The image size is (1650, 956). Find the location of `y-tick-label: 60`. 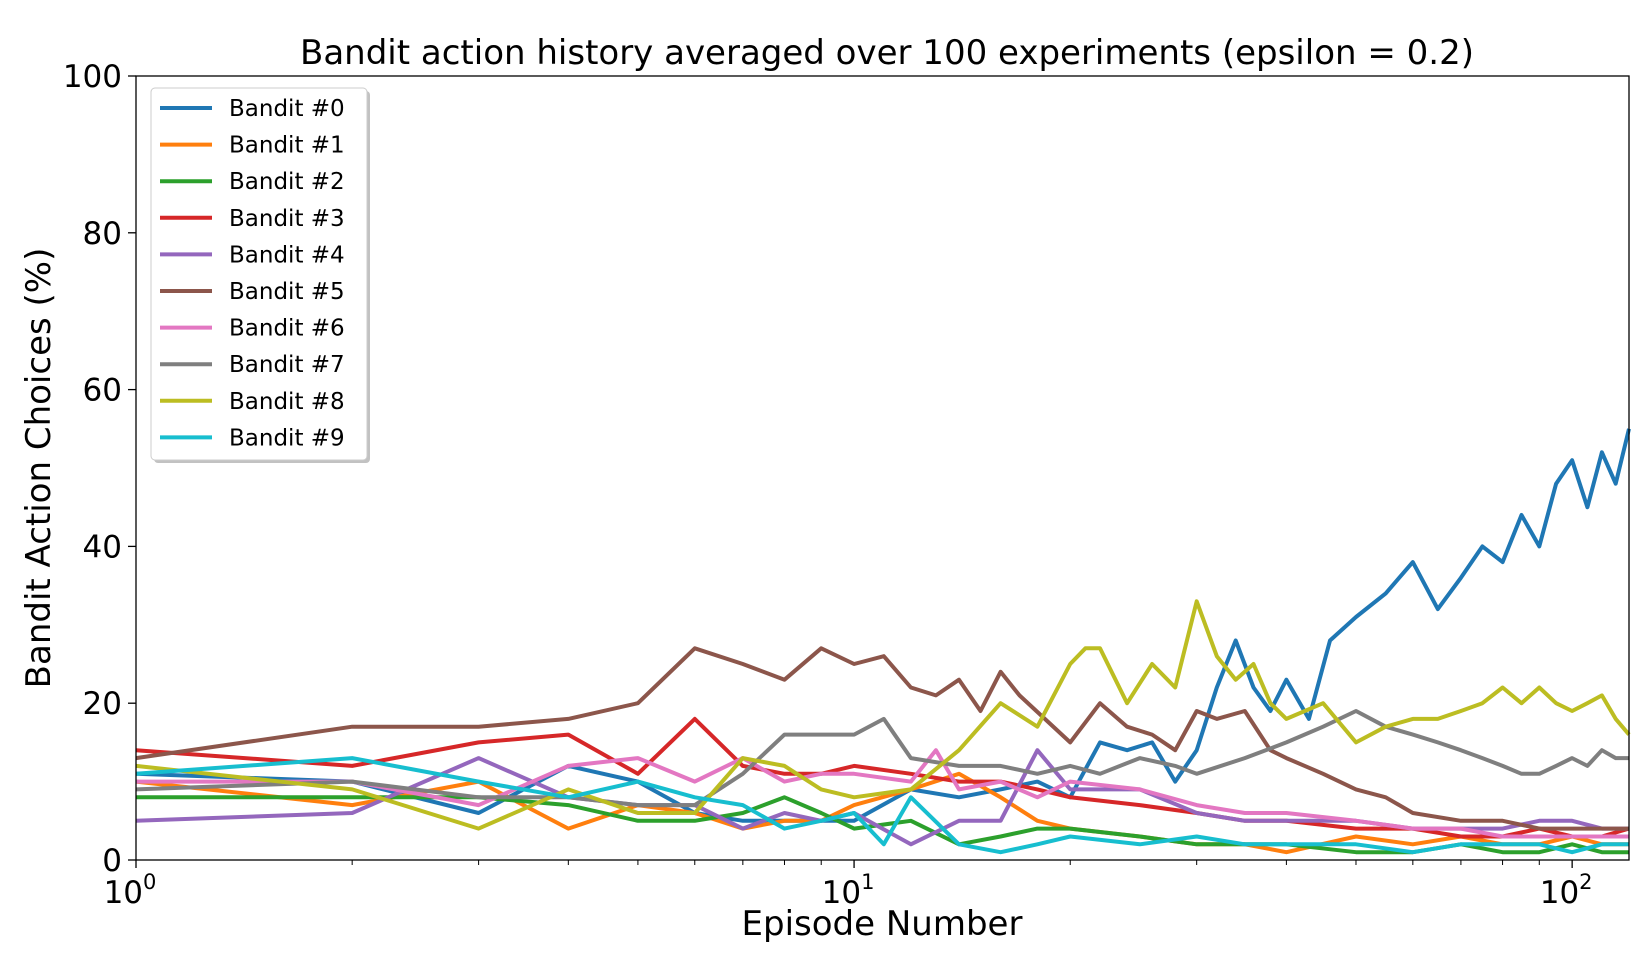

y-tick-label: 60 is located at coordinates (102, 391).